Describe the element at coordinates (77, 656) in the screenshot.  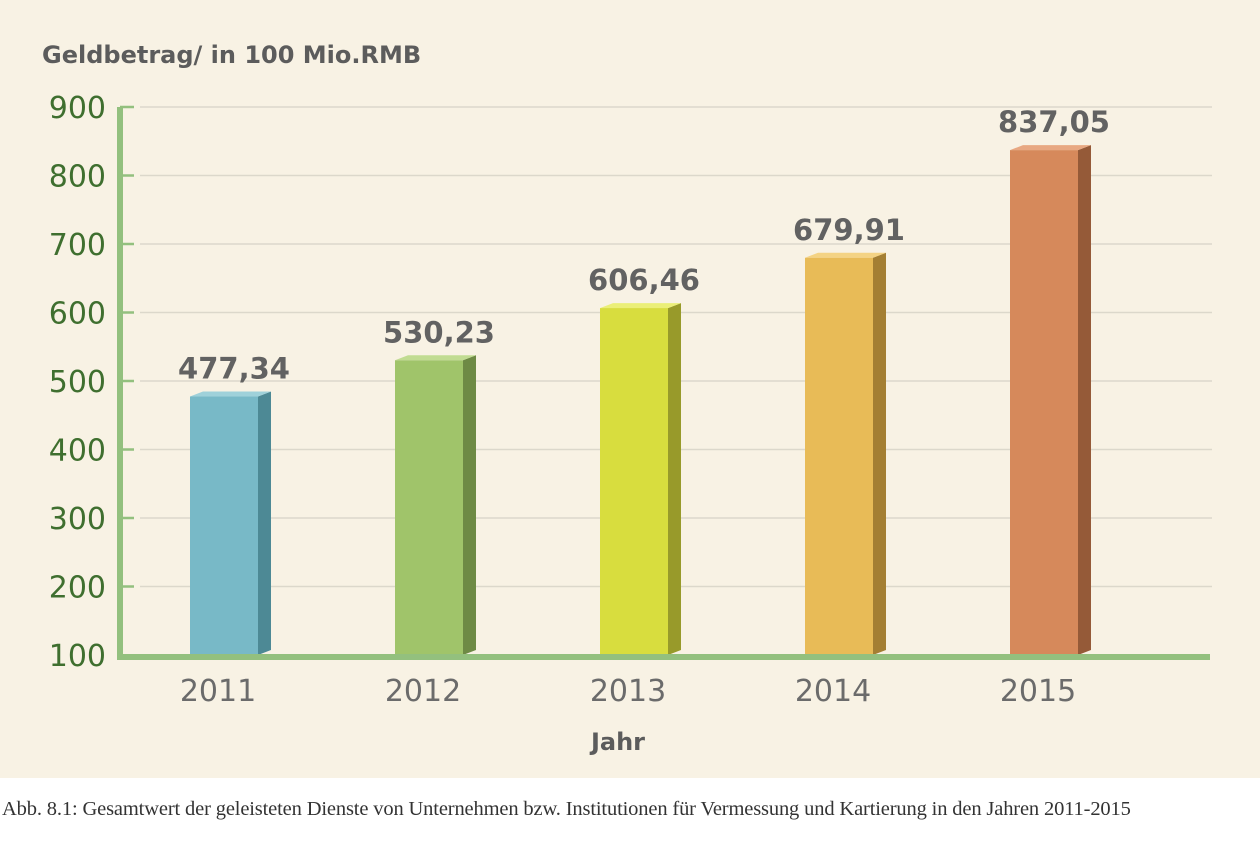
I see `y-tick-label: 100` at that location.